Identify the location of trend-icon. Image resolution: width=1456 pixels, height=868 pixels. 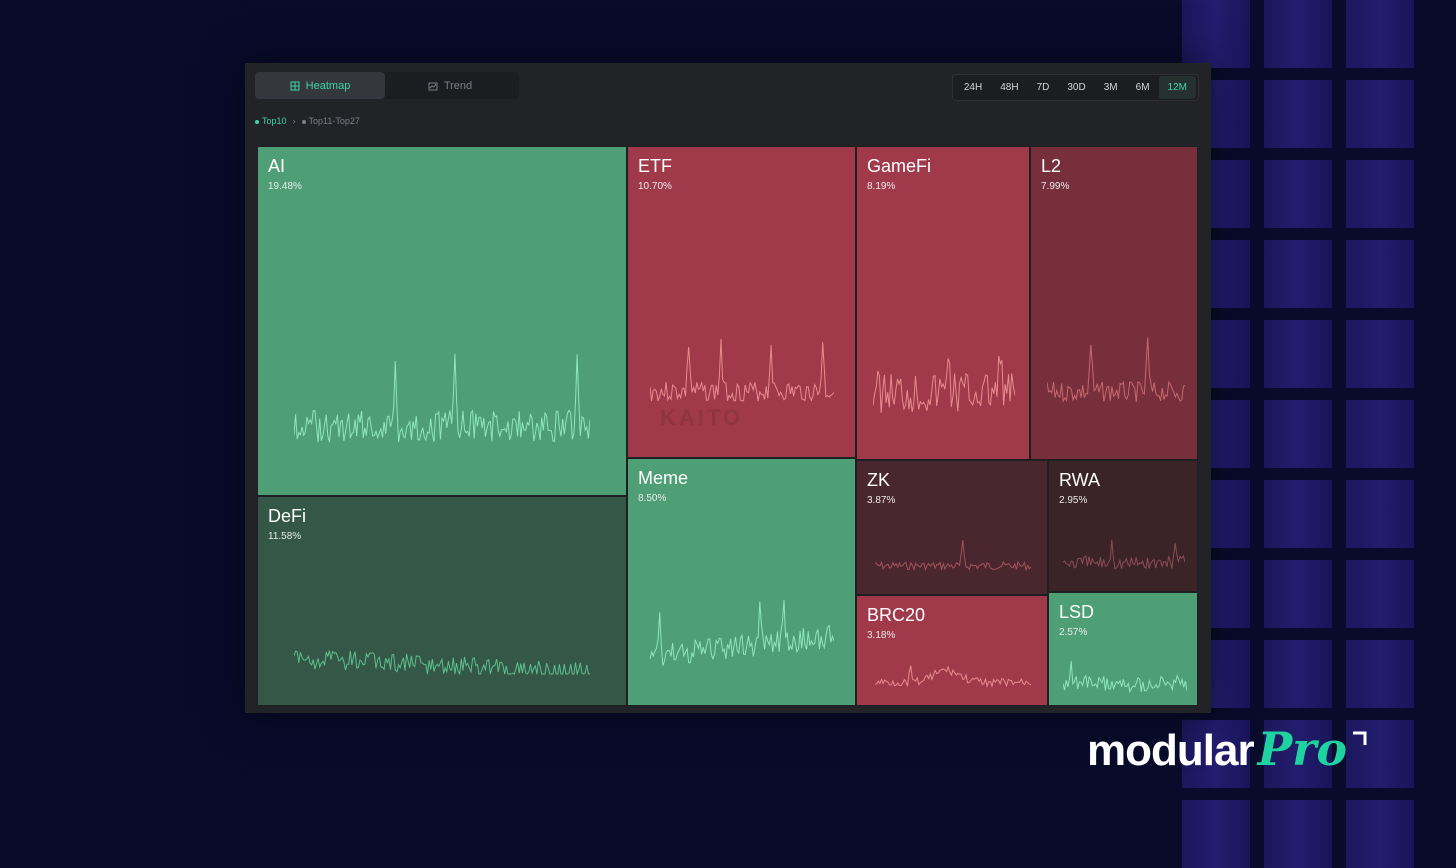
(433, 86).